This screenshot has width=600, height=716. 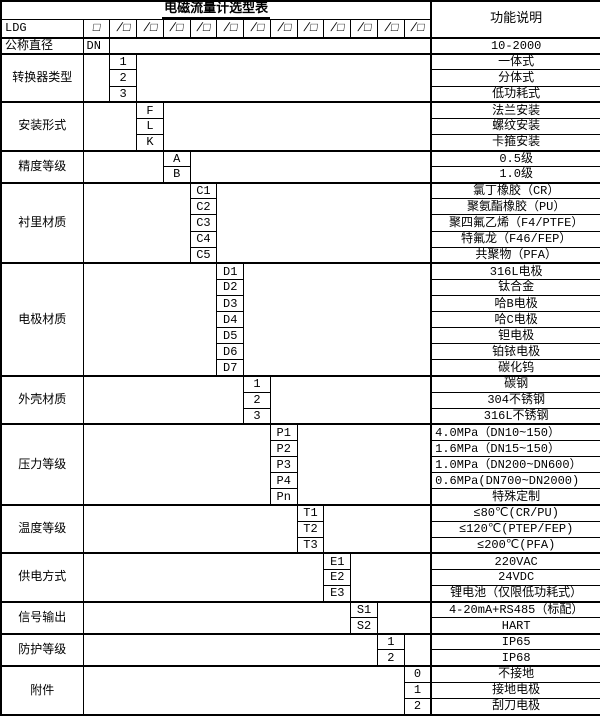 What do you see at coordinates (203, 207) in the screenshot?
I see `code-cell: C2` at bounding box center [203, 207].